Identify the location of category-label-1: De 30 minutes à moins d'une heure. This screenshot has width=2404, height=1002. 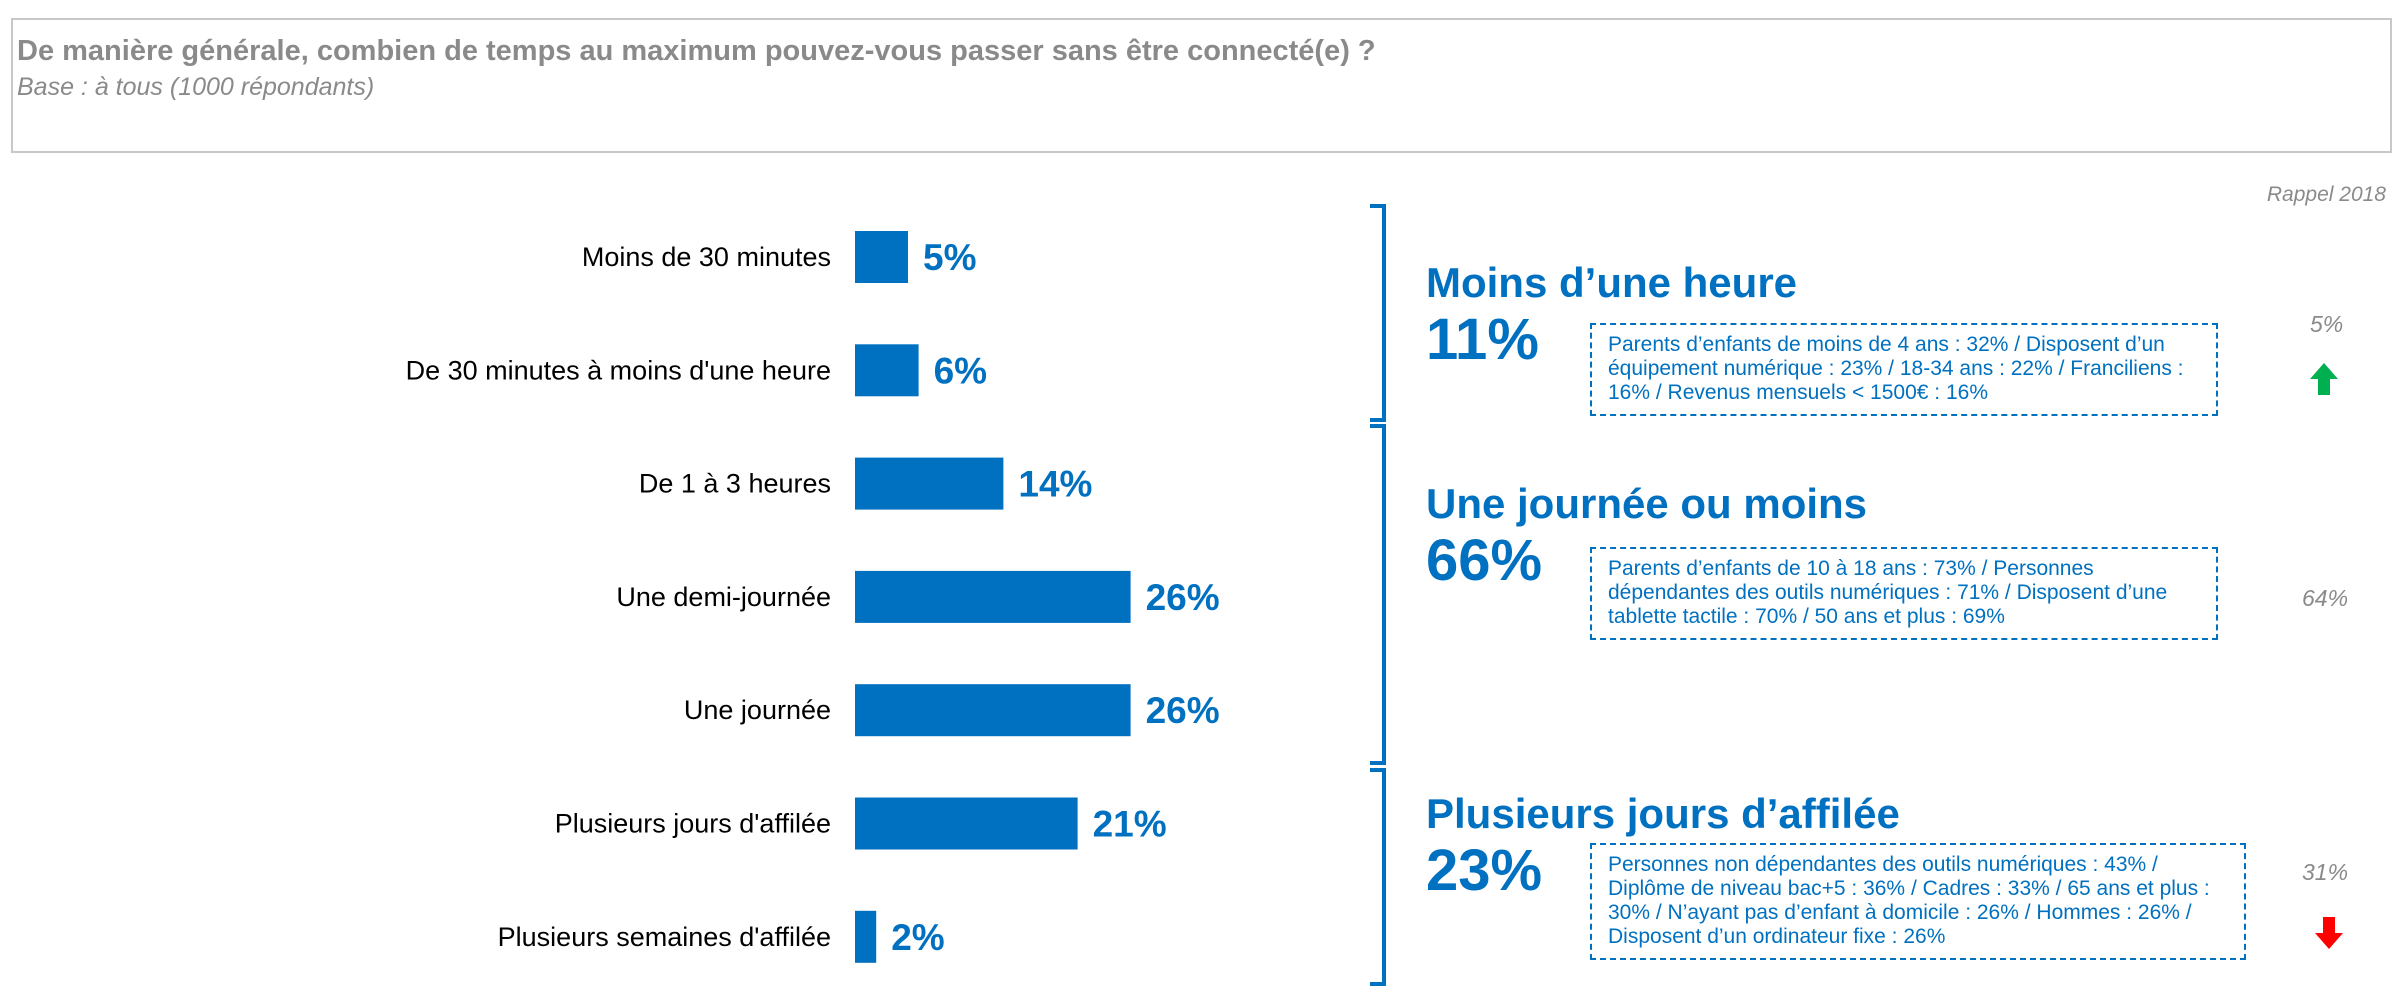
(618, 370).